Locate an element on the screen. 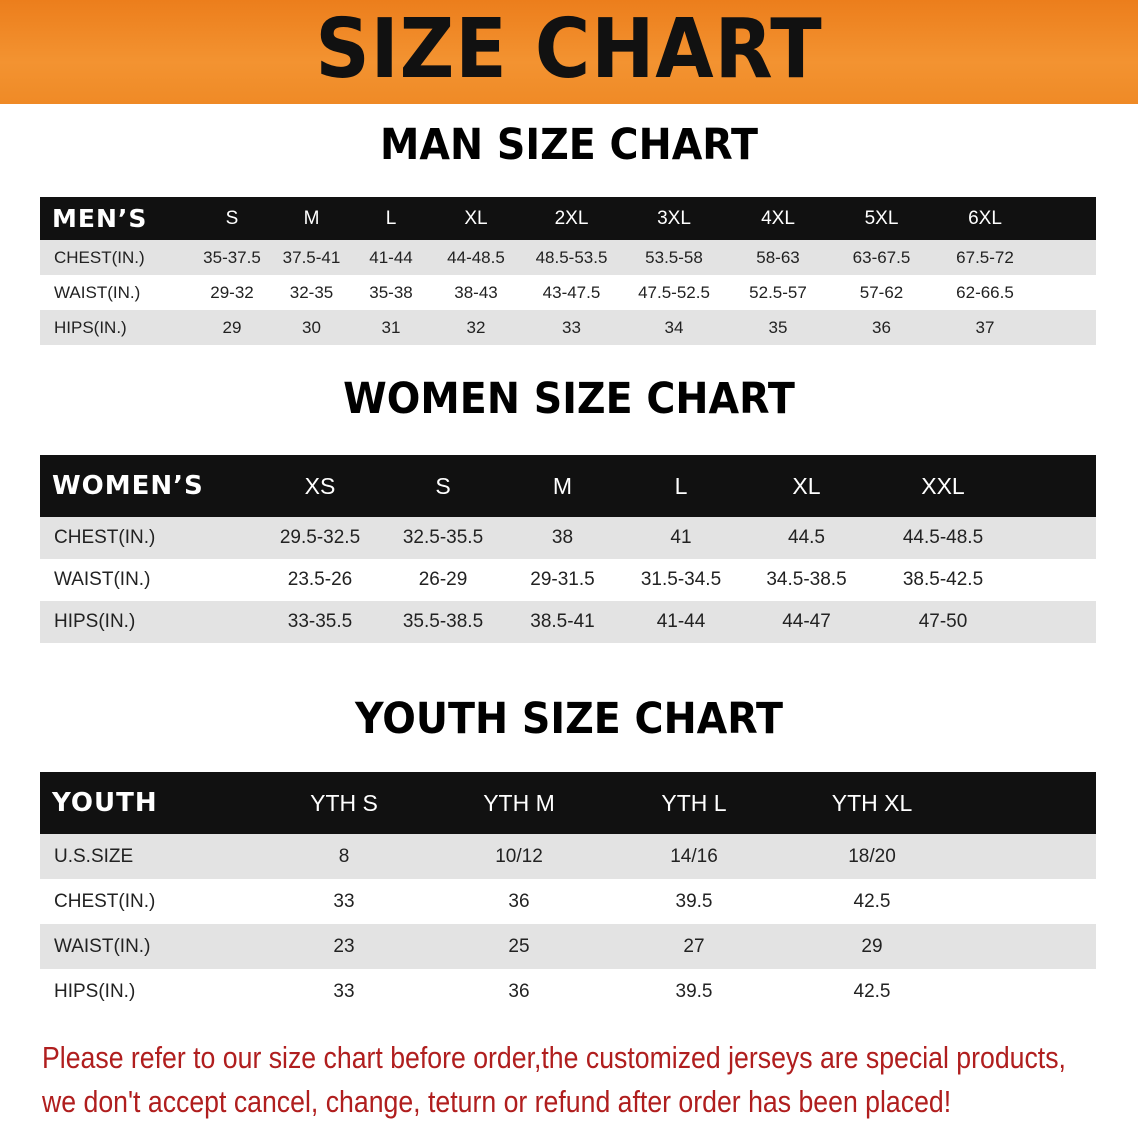 The image size is (1138, 1132). measurement-cell: 27 is located at coordinates (694, 946).